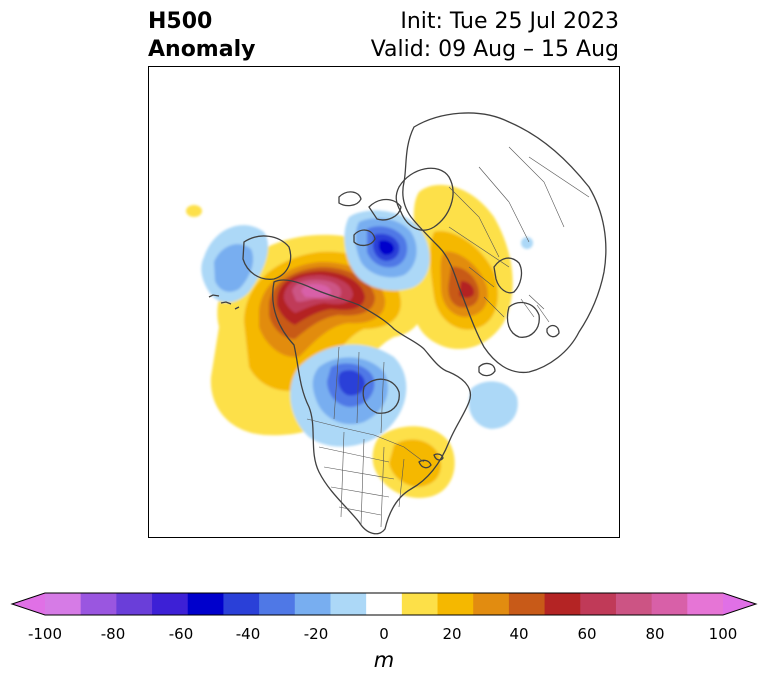  I want to click on init-date: Init: Tue 25 Jul 2023, so click(509, 21).